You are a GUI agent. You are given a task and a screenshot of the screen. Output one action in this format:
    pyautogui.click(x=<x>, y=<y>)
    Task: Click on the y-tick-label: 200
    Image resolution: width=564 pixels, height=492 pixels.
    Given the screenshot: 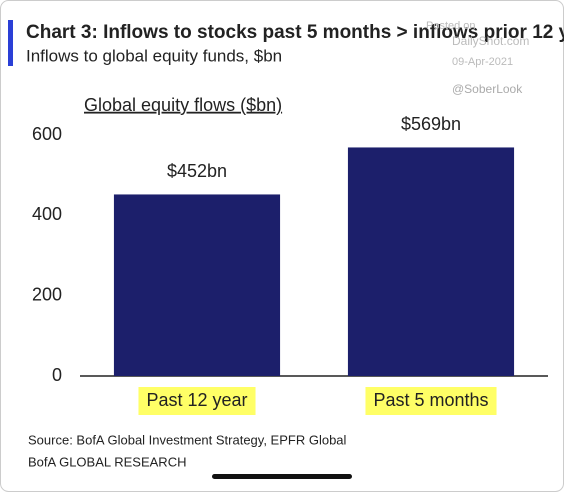 What is the action you would take?
    pyautogui.click(x=47, y=294)
    